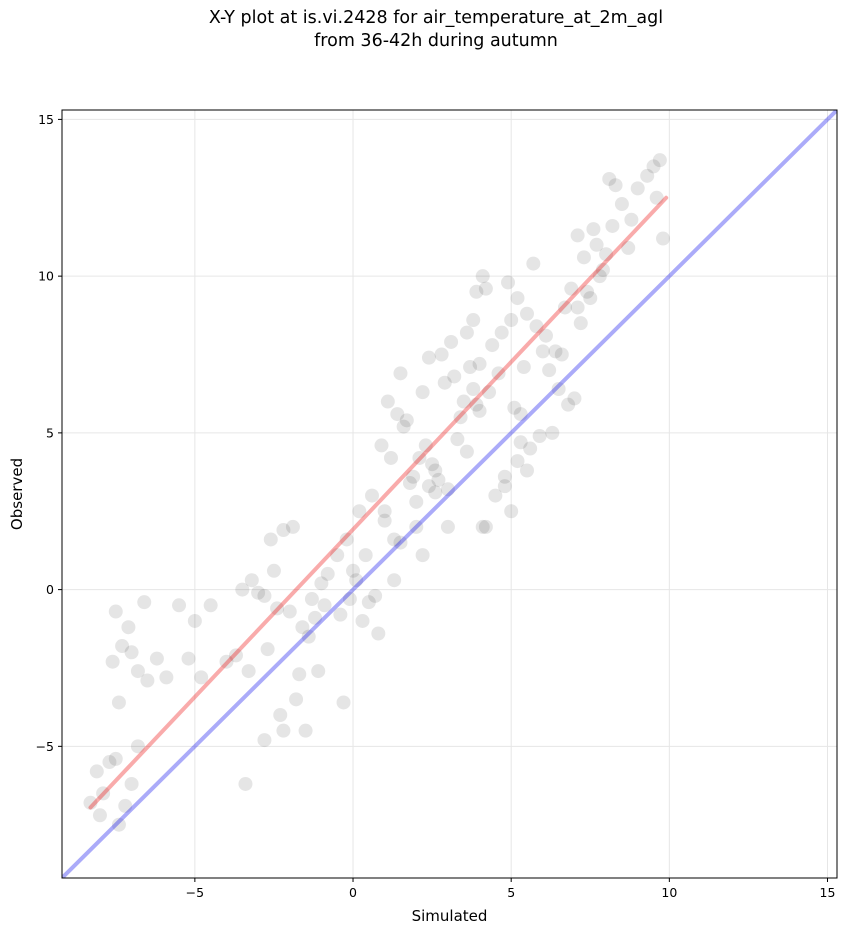 Image resolution: width=845 pixels, height=934 pixels. I want to click on x-tick-label: 0, so click(353, 892).